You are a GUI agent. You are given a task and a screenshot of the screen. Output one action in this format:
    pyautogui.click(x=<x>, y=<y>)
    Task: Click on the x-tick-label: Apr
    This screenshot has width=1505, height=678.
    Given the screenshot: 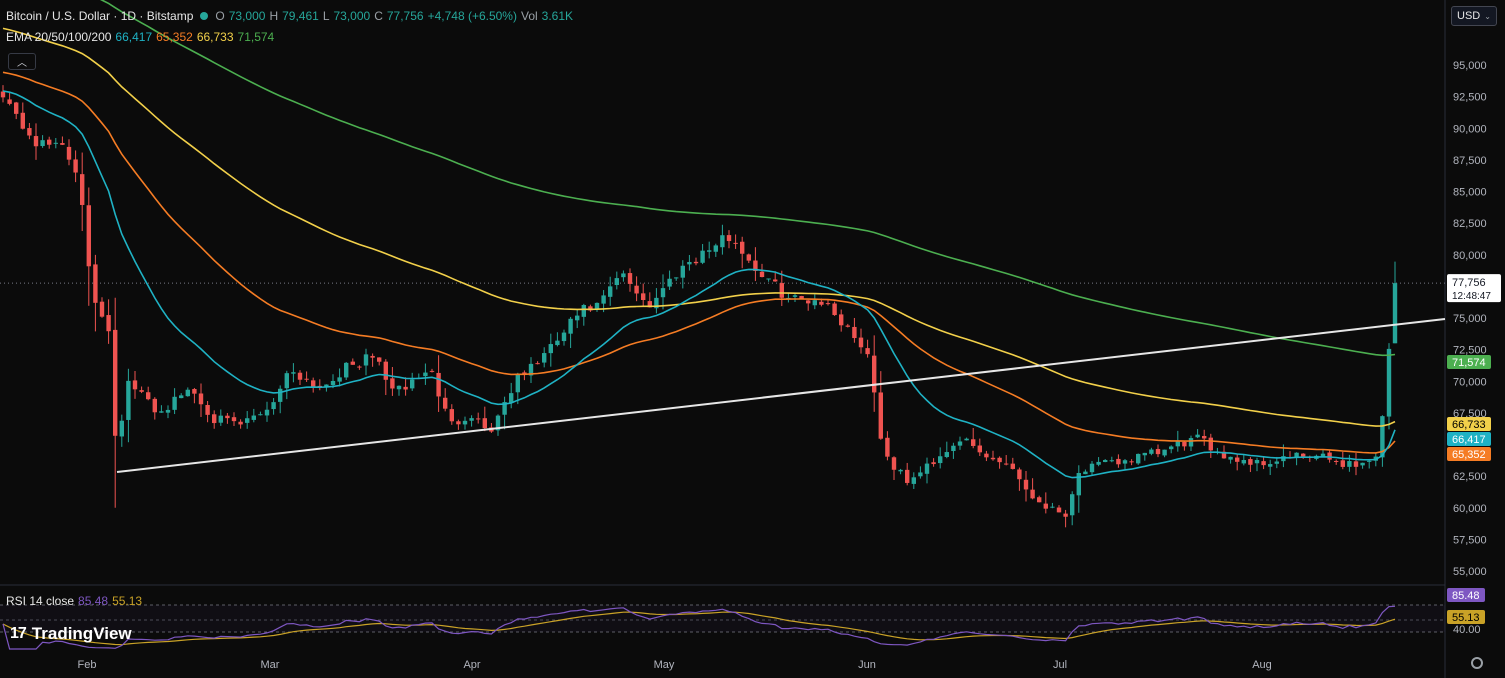 What is the action you would take?
    pyautogui.click(x=471, y=665)
    